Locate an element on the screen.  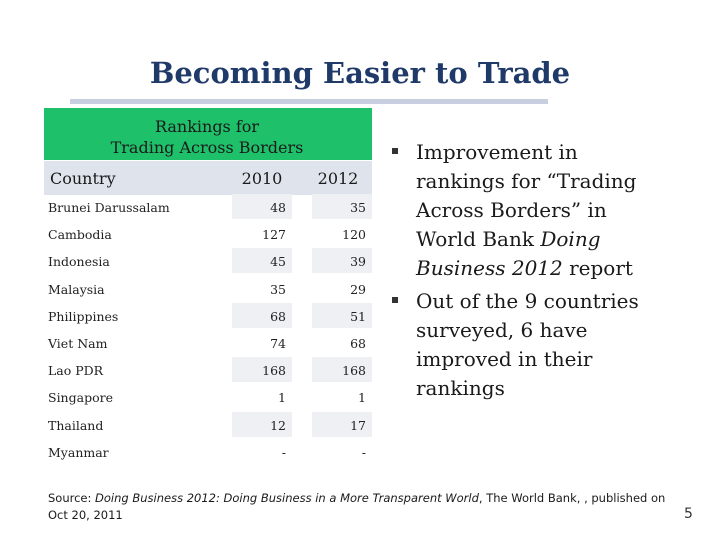
cell-2012: 17 is located at coordinates (342, 424).